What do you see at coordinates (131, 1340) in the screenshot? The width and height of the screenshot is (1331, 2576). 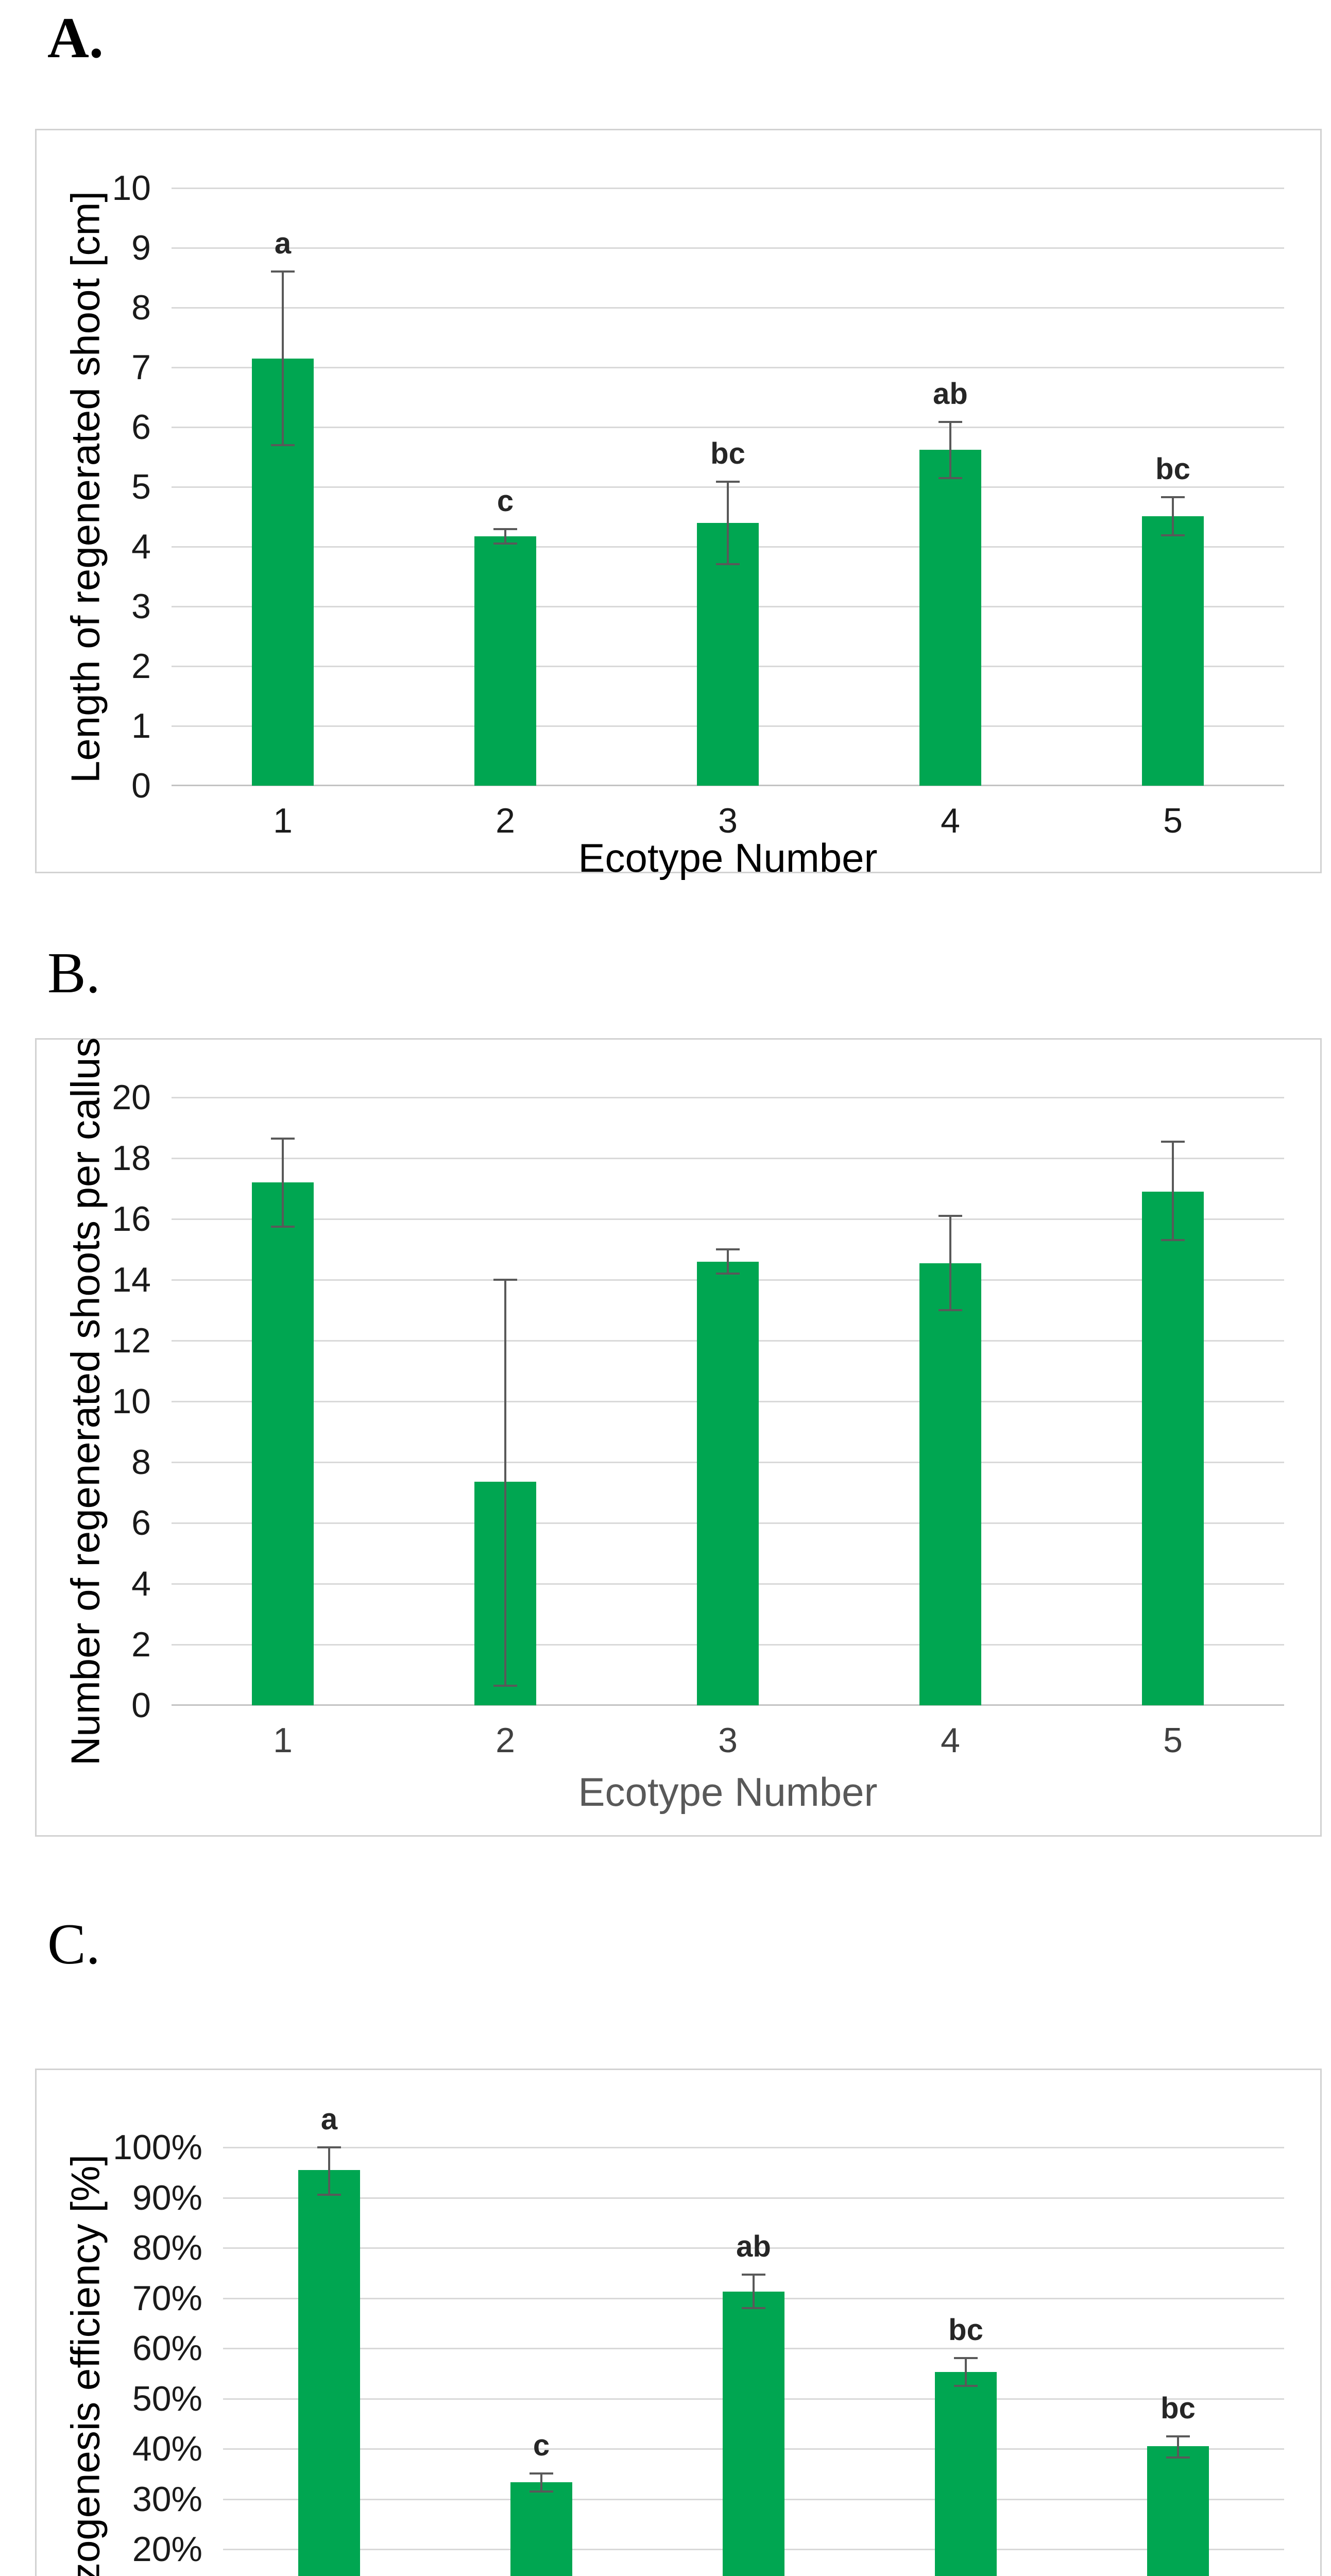 I see `y-tick-label: 12` at bounding box center [131, 1340].